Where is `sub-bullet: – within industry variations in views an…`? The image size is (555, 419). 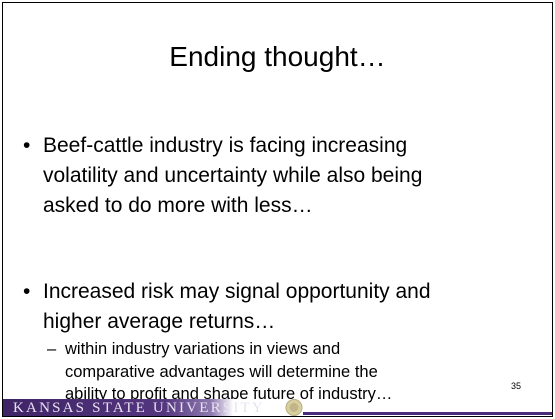 sub-bullet: – within industry variations in views an… is located at coordinates (220, 372).